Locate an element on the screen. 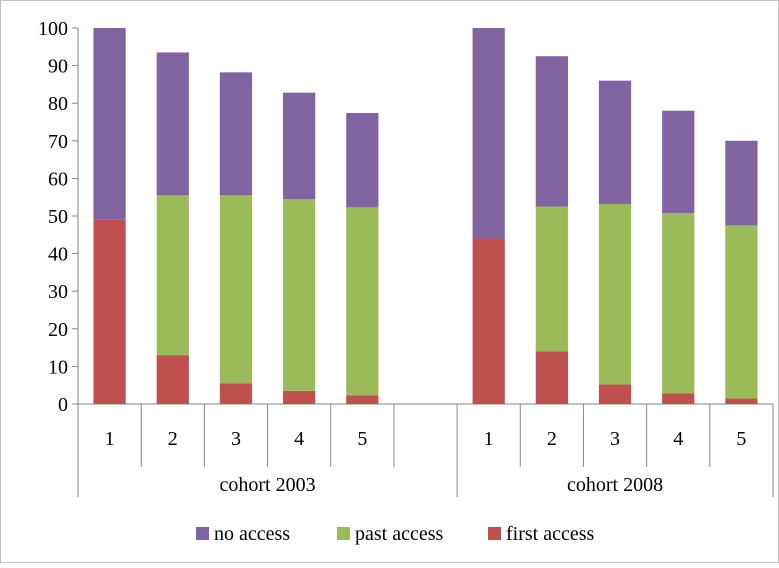 The width and height of the screenshot is (779, 568). y-tick-label: 90 is located at coordinates (58, 67).